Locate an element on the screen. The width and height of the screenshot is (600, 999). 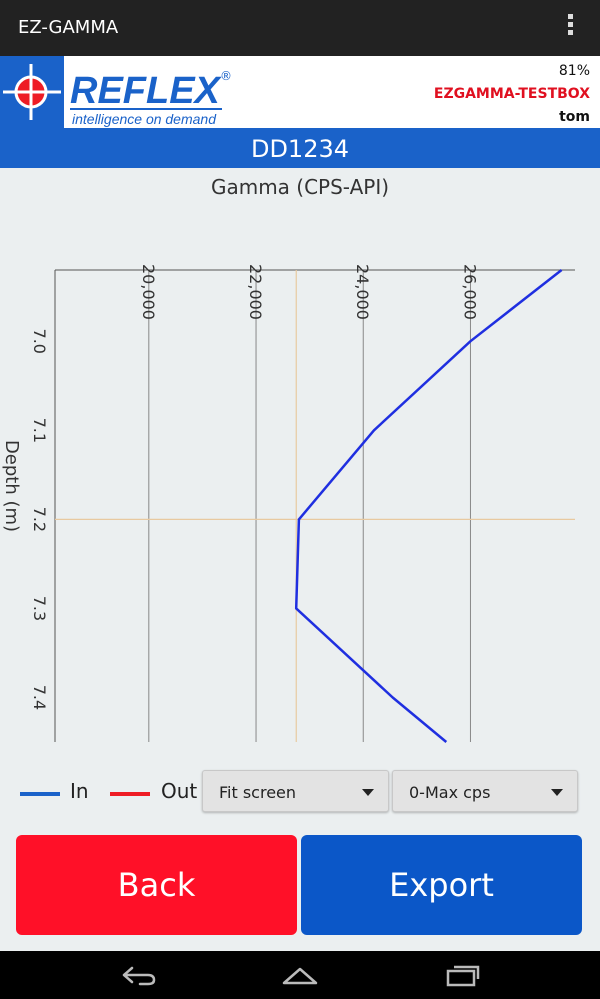
zoom-select-value: Fit screen is located at coordinates (258, 792).